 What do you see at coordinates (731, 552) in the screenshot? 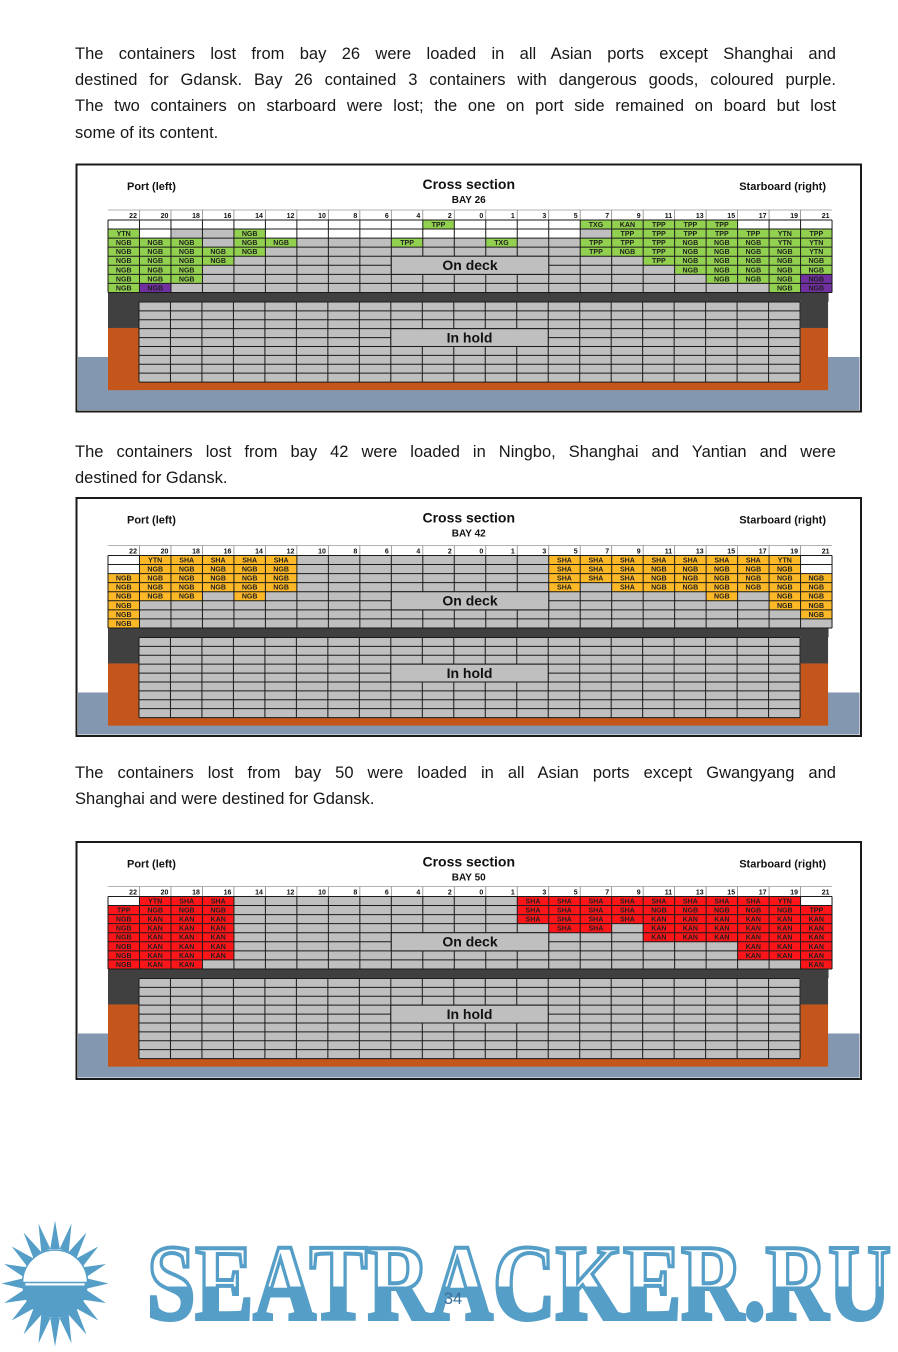
I see `svg-text: 15` at bounding box center [731, 552].